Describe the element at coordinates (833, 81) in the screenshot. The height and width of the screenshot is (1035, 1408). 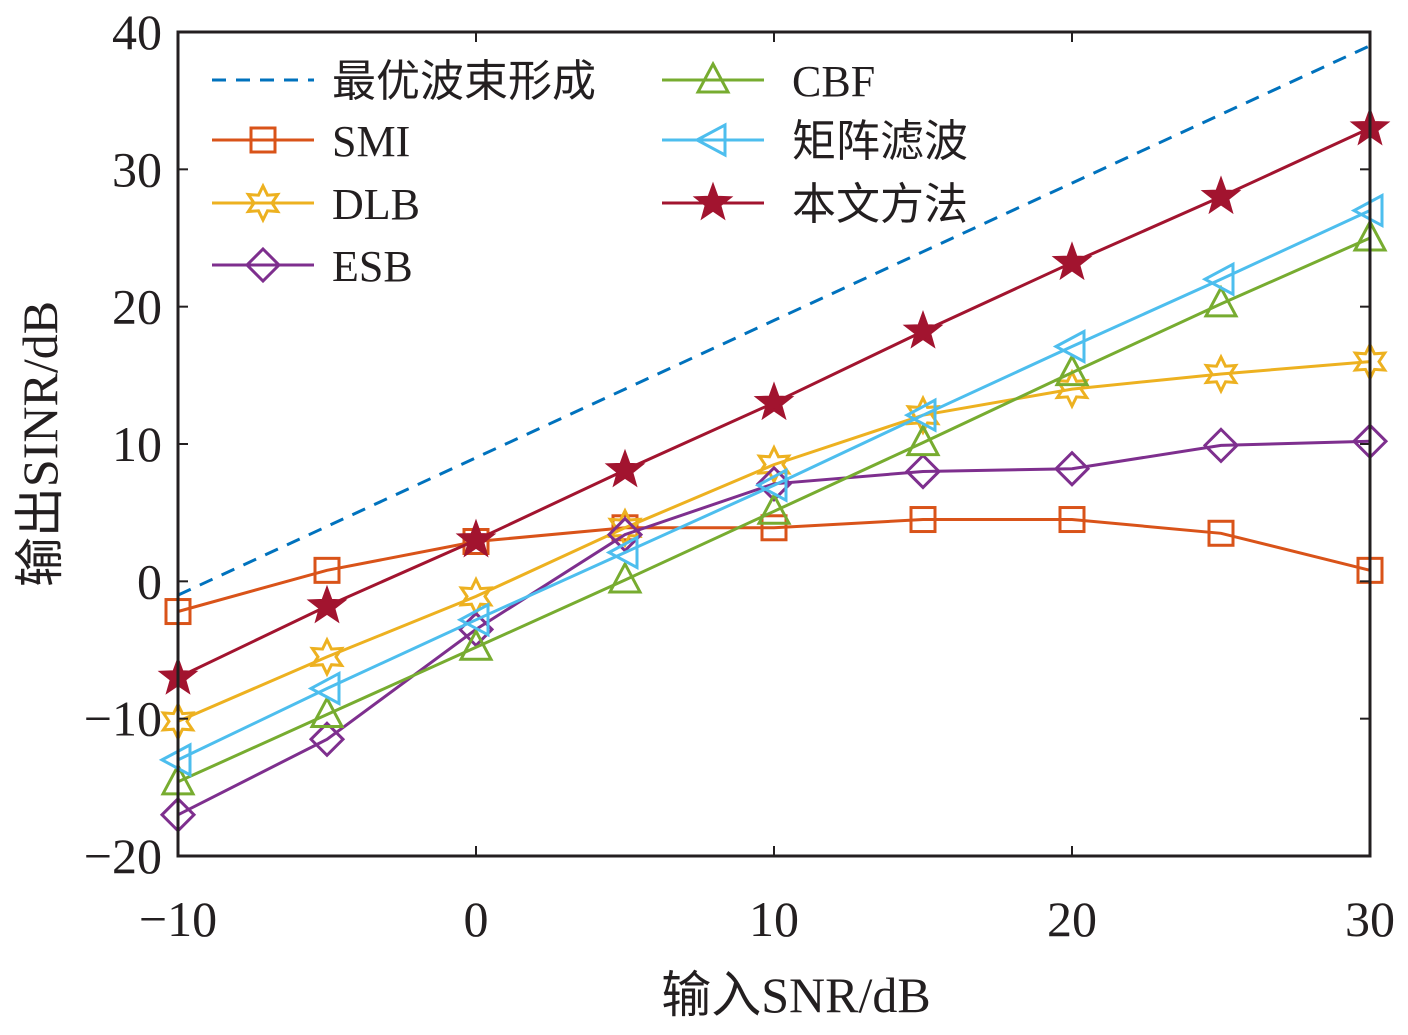
I see `legend-label: CBF` at that location.